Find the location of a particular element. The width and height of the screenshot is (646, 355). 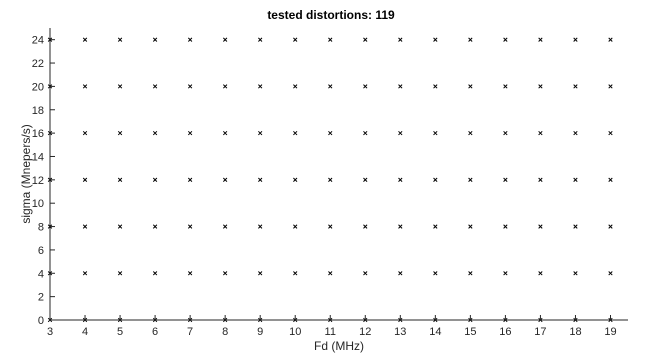

x-tick-label: 19 is located at coordinates (610, 332).